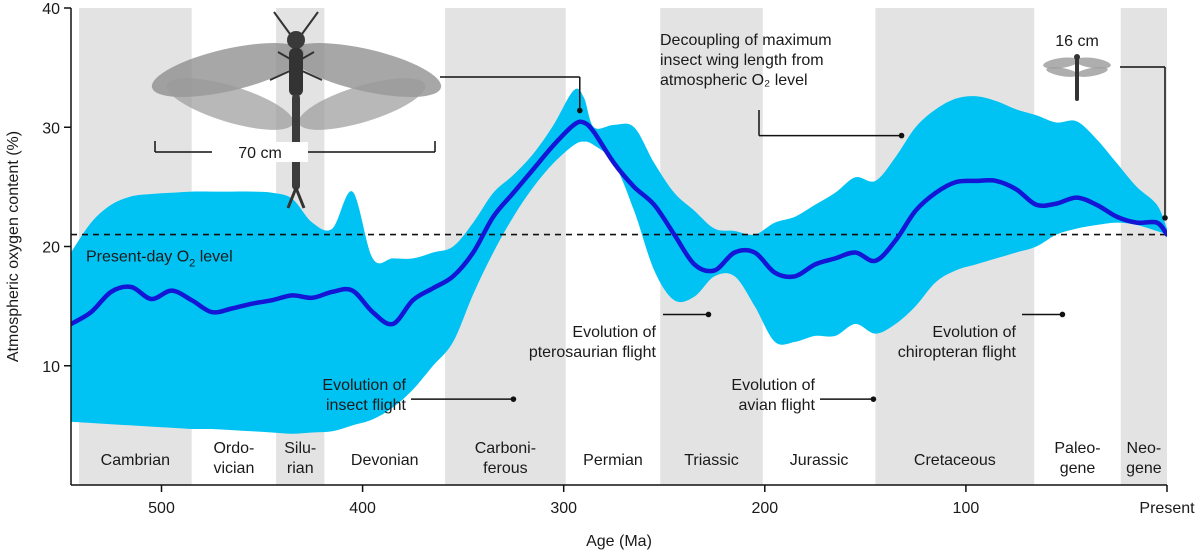  What do you see at coordinates (955, 460) in the screenshot?
I see `period-label-cretaceous: Cretaceous` at bounding box center [955, 460].